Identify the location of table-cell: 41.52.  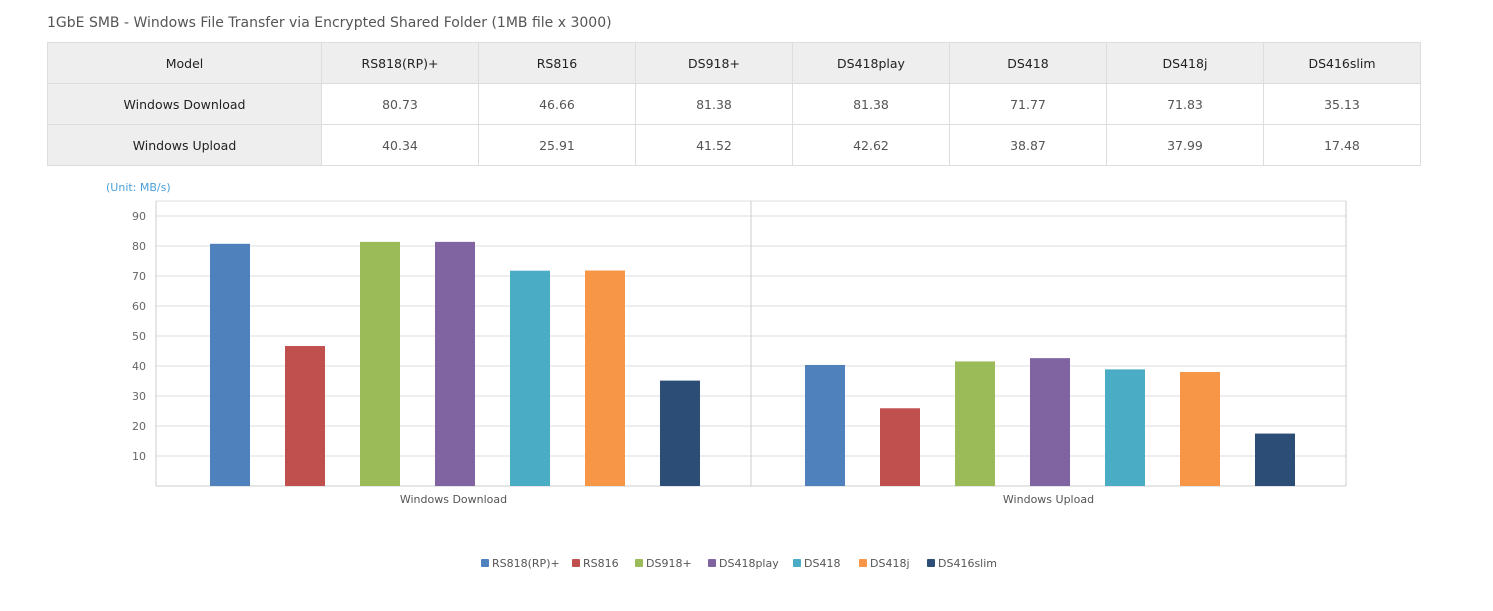
(714, 145).